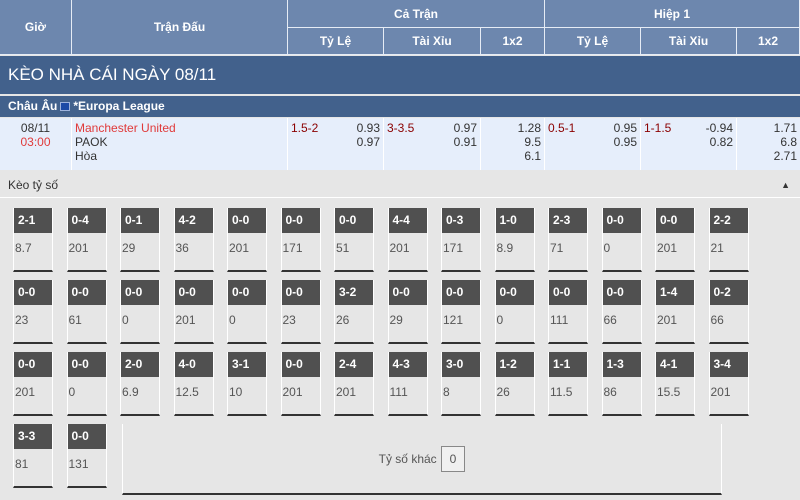 This screenshot has height=500, width=800. I want to click on score-cell: 0-0 131, so click(86, 456).